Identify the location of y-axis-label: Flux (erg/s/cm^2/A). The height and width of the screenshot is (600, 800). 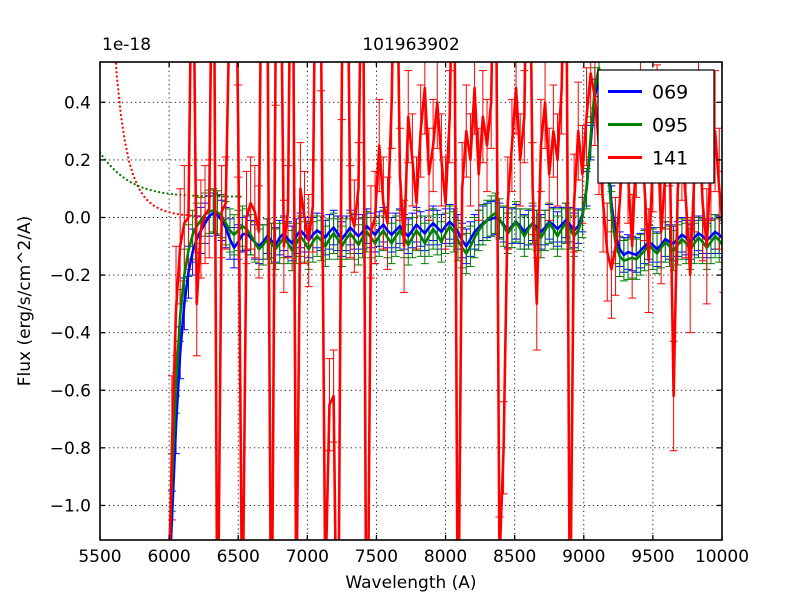
(25, 301).